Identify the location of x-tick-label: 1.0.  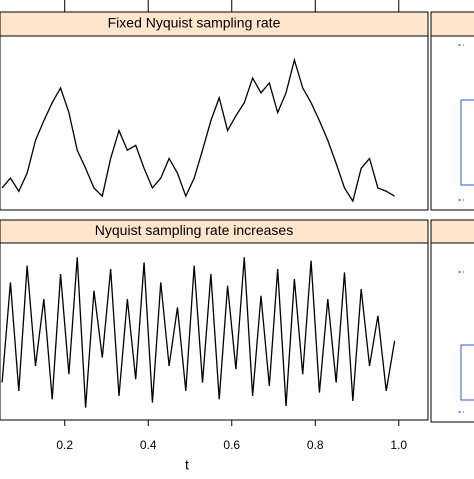
(398, 445).